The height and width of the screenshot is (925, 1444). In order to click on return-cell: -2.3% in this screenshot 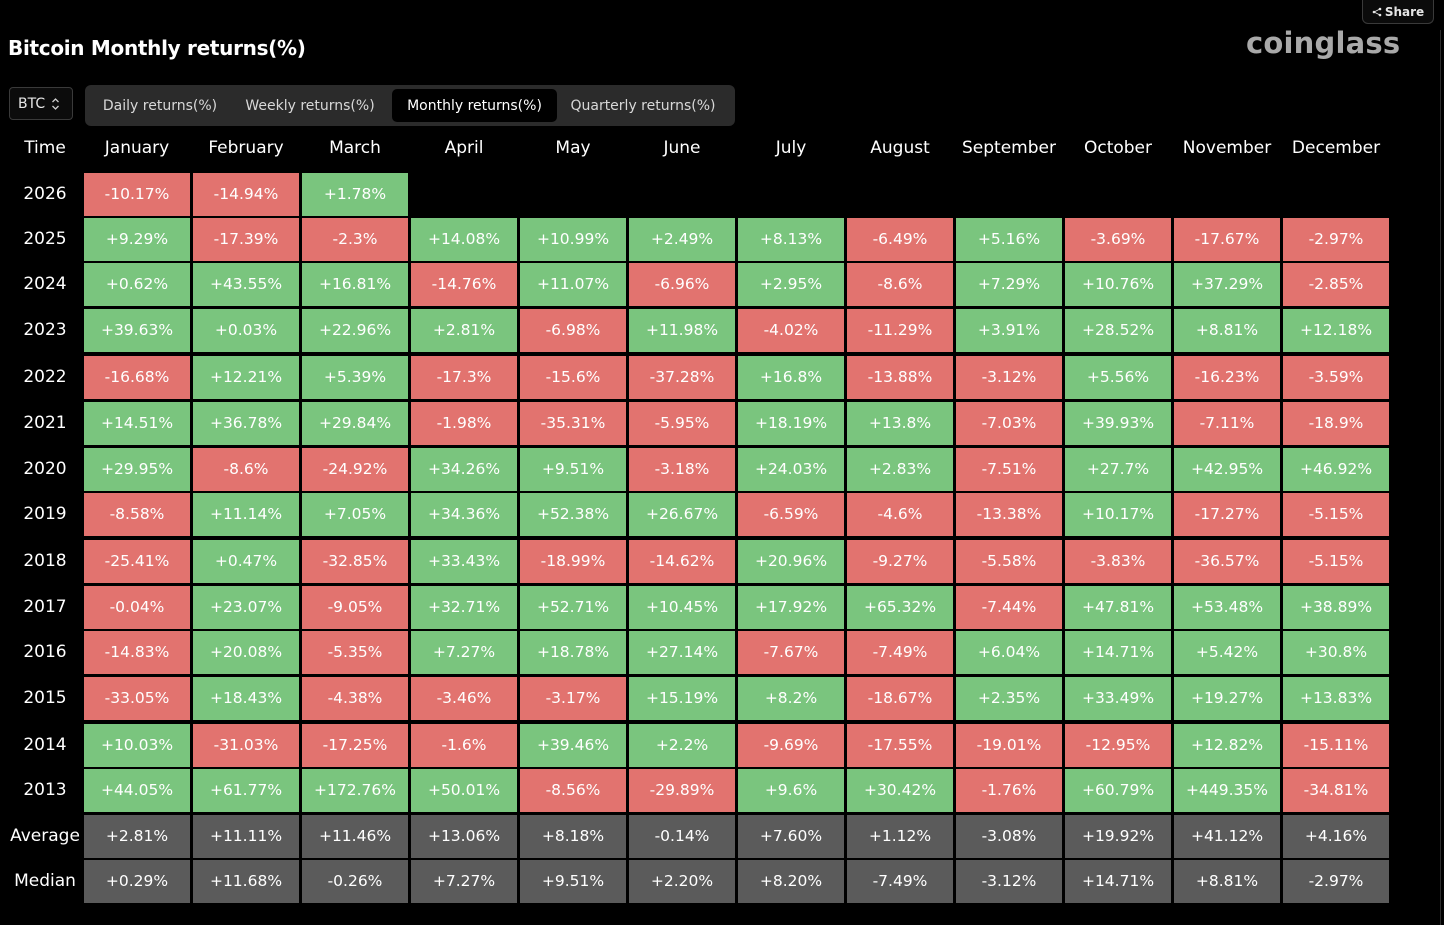, I will do `click(355, 239)`.